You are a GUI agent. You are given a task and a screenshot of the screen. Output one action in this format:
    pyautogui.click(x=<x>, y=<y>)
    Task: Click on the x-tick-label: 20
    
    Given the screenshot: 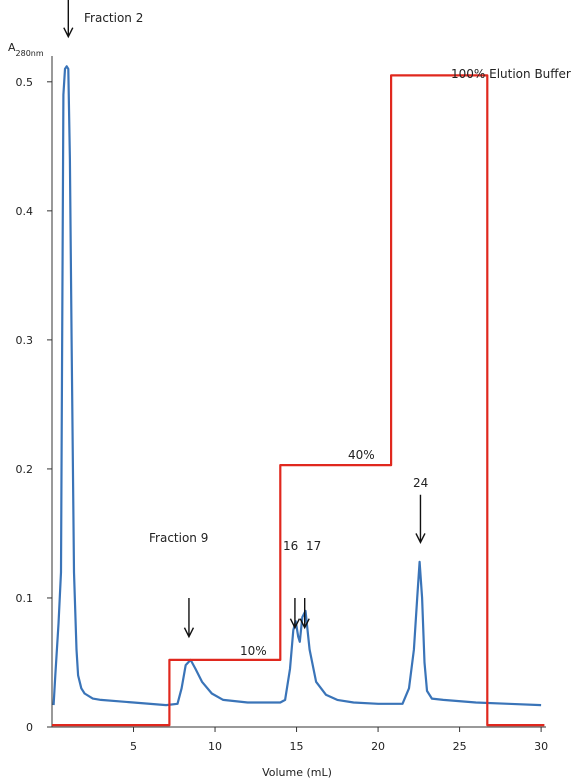 What is the action you would take?
    pyautogui.click(x=378, y=746)
    